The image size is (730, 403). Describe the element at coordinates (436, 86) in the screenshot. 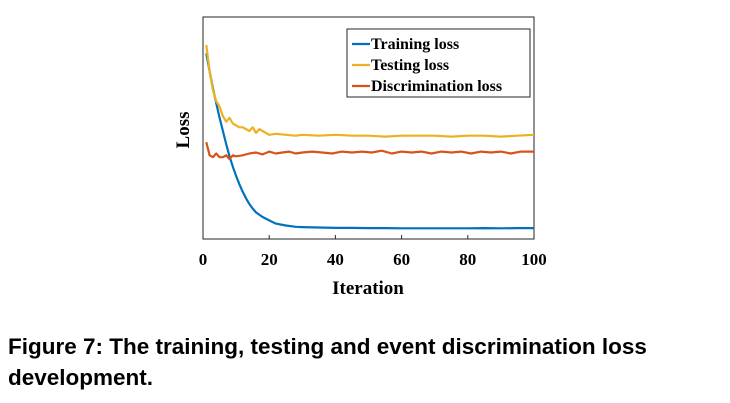

I see `legend-entry: Discrimination loss` at that location.